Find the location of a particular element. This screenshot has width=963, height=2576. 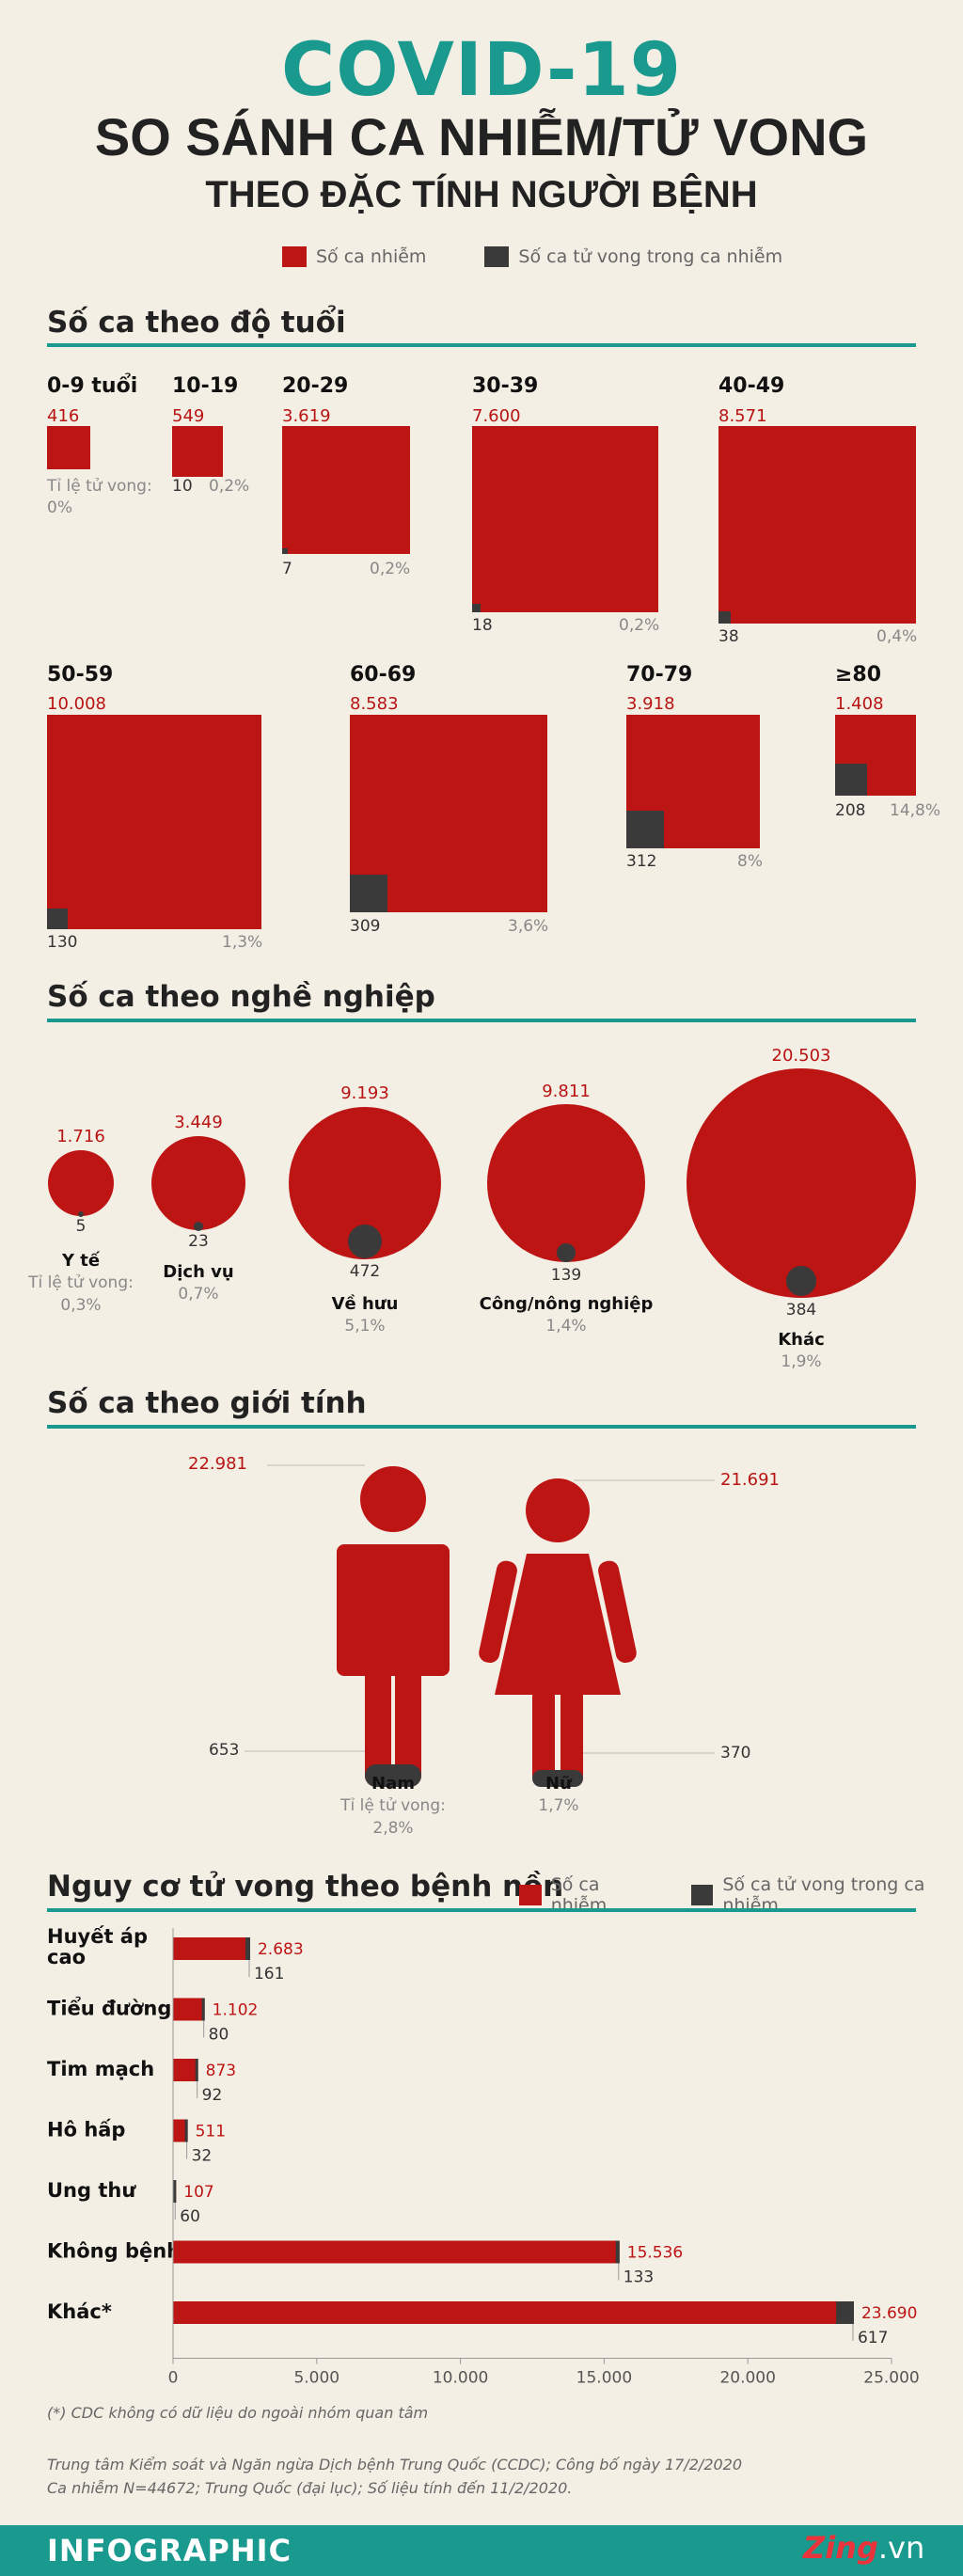

bar-deaths-value: 92 is located at coordinates (212, 2095).